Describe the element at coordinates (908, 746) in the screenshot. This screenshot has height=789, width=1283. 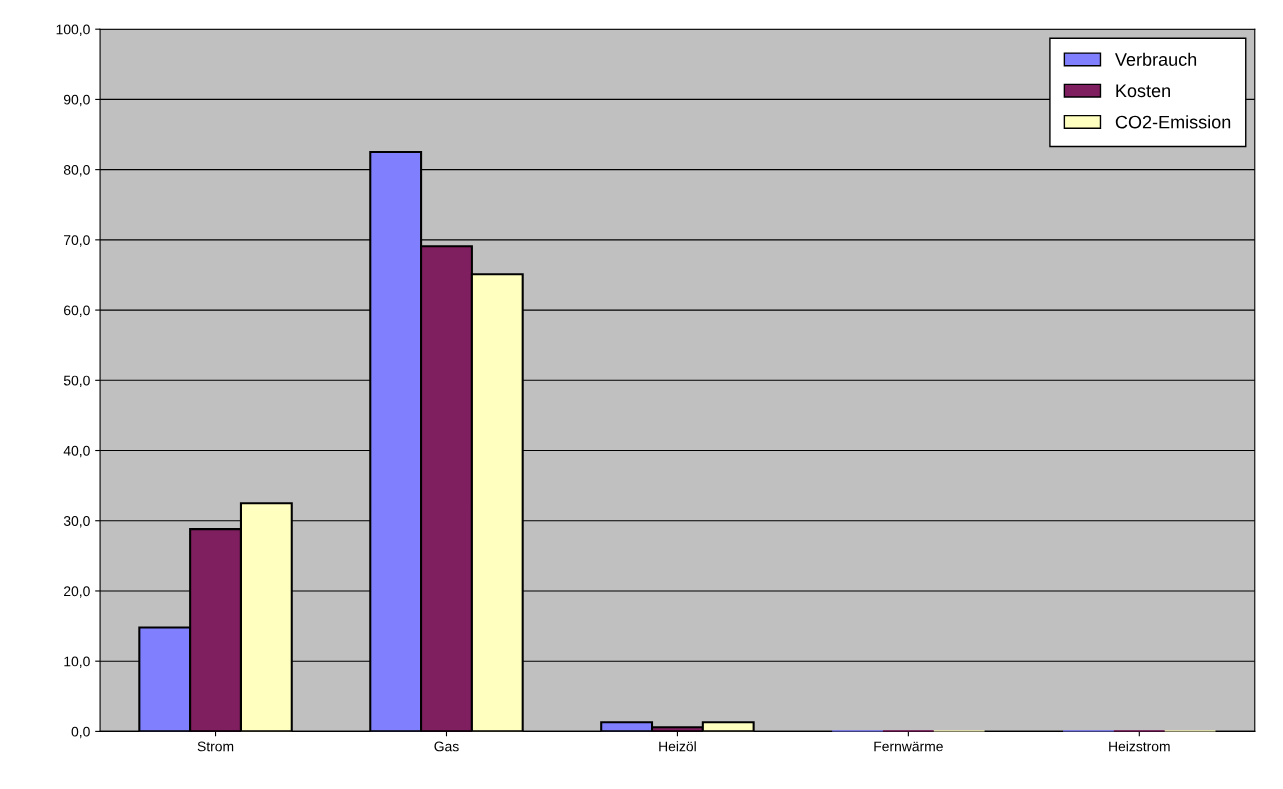
I see `x-tick-label: Fernwärme` at that location.